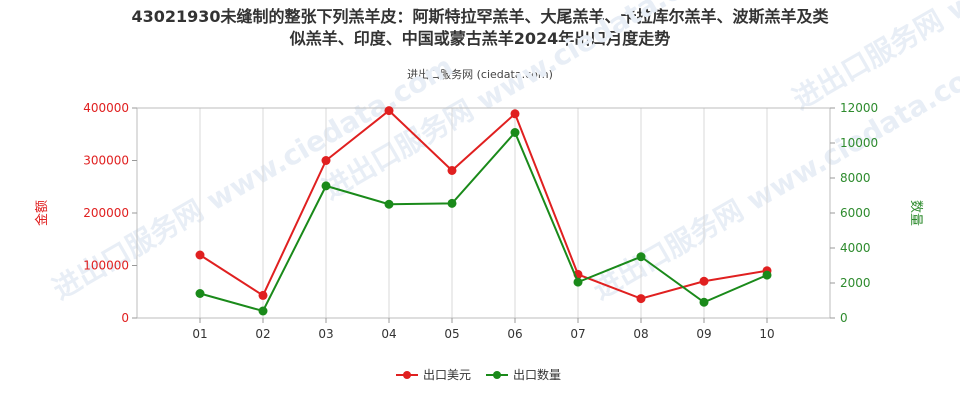 This screenshot has width=960, height=400. What do you see at coordinates (855, 248) in the screenshot?
I see `right-axis-tick-label: 4000` at bounding box center [855, 248].